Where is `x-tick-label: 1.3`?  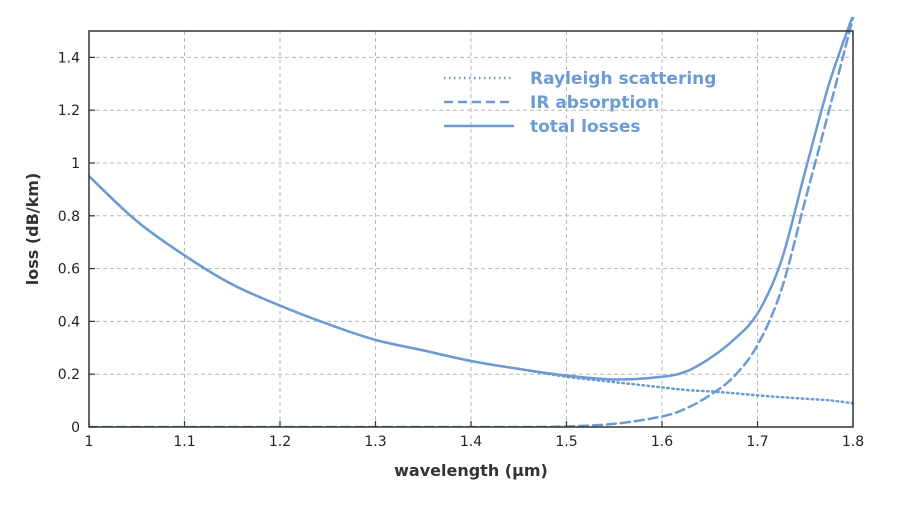 x-tick-label: 1.3 is located at coordinates (375, 442).